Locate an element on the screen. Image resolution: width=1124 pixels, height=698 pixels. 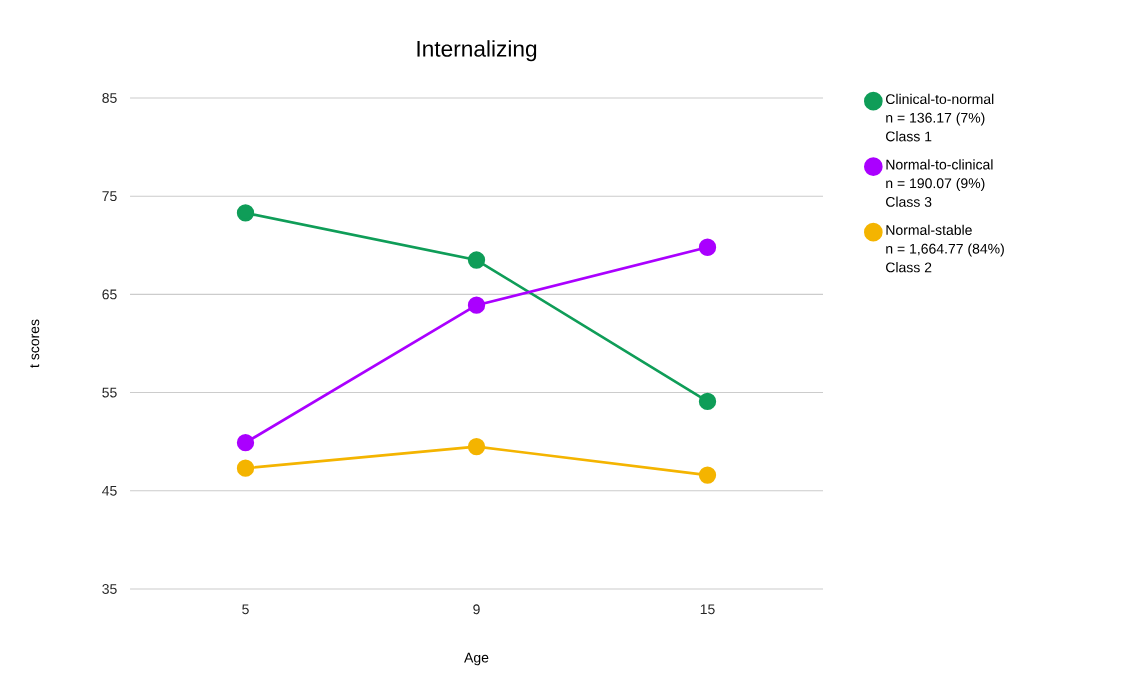
y-tick-label: 85 is located at coordinates (109, 98).